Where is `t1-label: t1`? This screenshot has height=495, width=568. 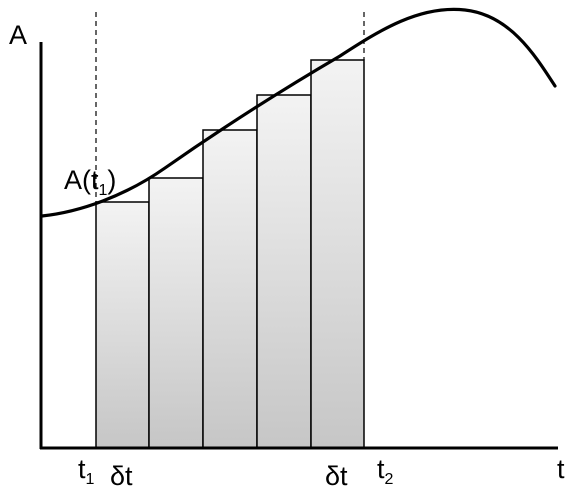 t1-label: t1 is located at coordinates (86, 471).